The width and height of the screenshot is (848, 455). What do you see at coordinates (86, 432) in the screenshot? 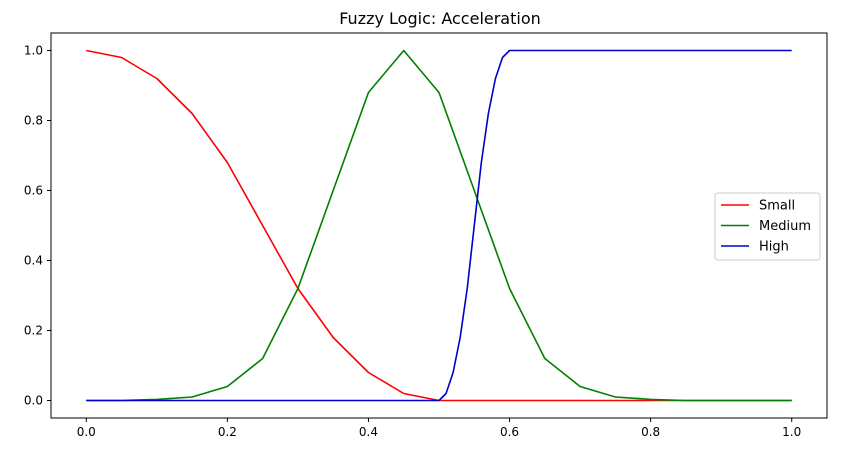
I see `x-tick-label: 0.0` at bounding box center [86, 432].